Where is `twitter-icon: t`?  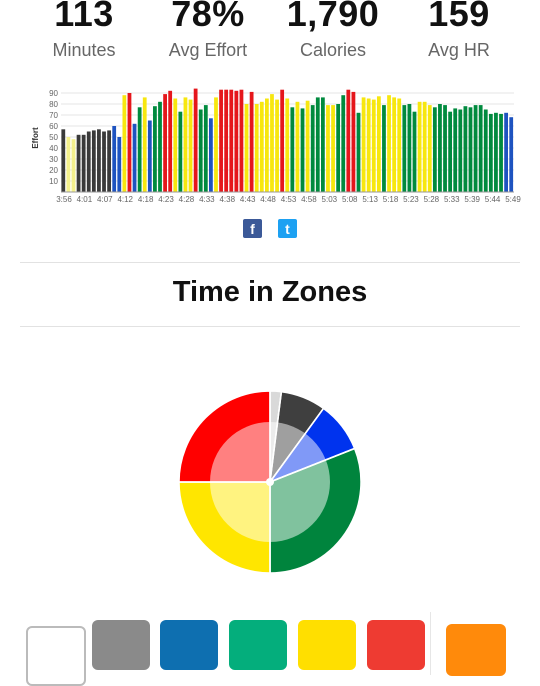
twitter-icon: t is located at coordinates (287, 228).